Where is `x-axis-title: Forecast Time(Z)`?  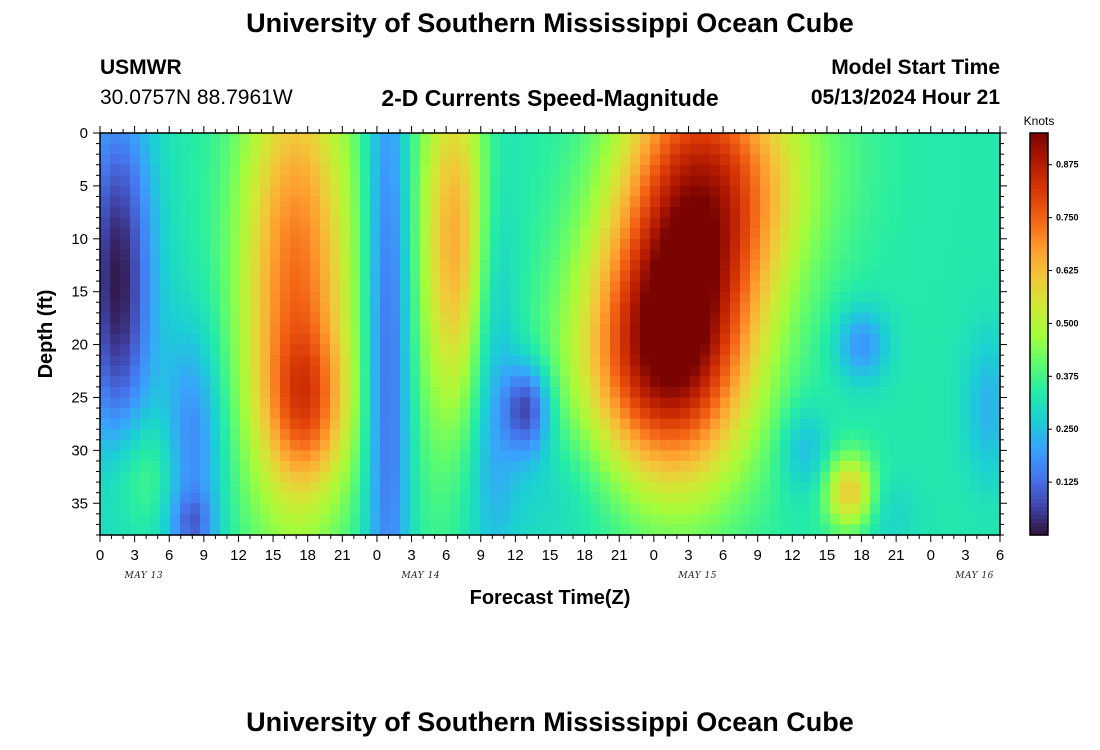 x-axis-title: Forecast Time(Z) is located at coordinates (550, 598).